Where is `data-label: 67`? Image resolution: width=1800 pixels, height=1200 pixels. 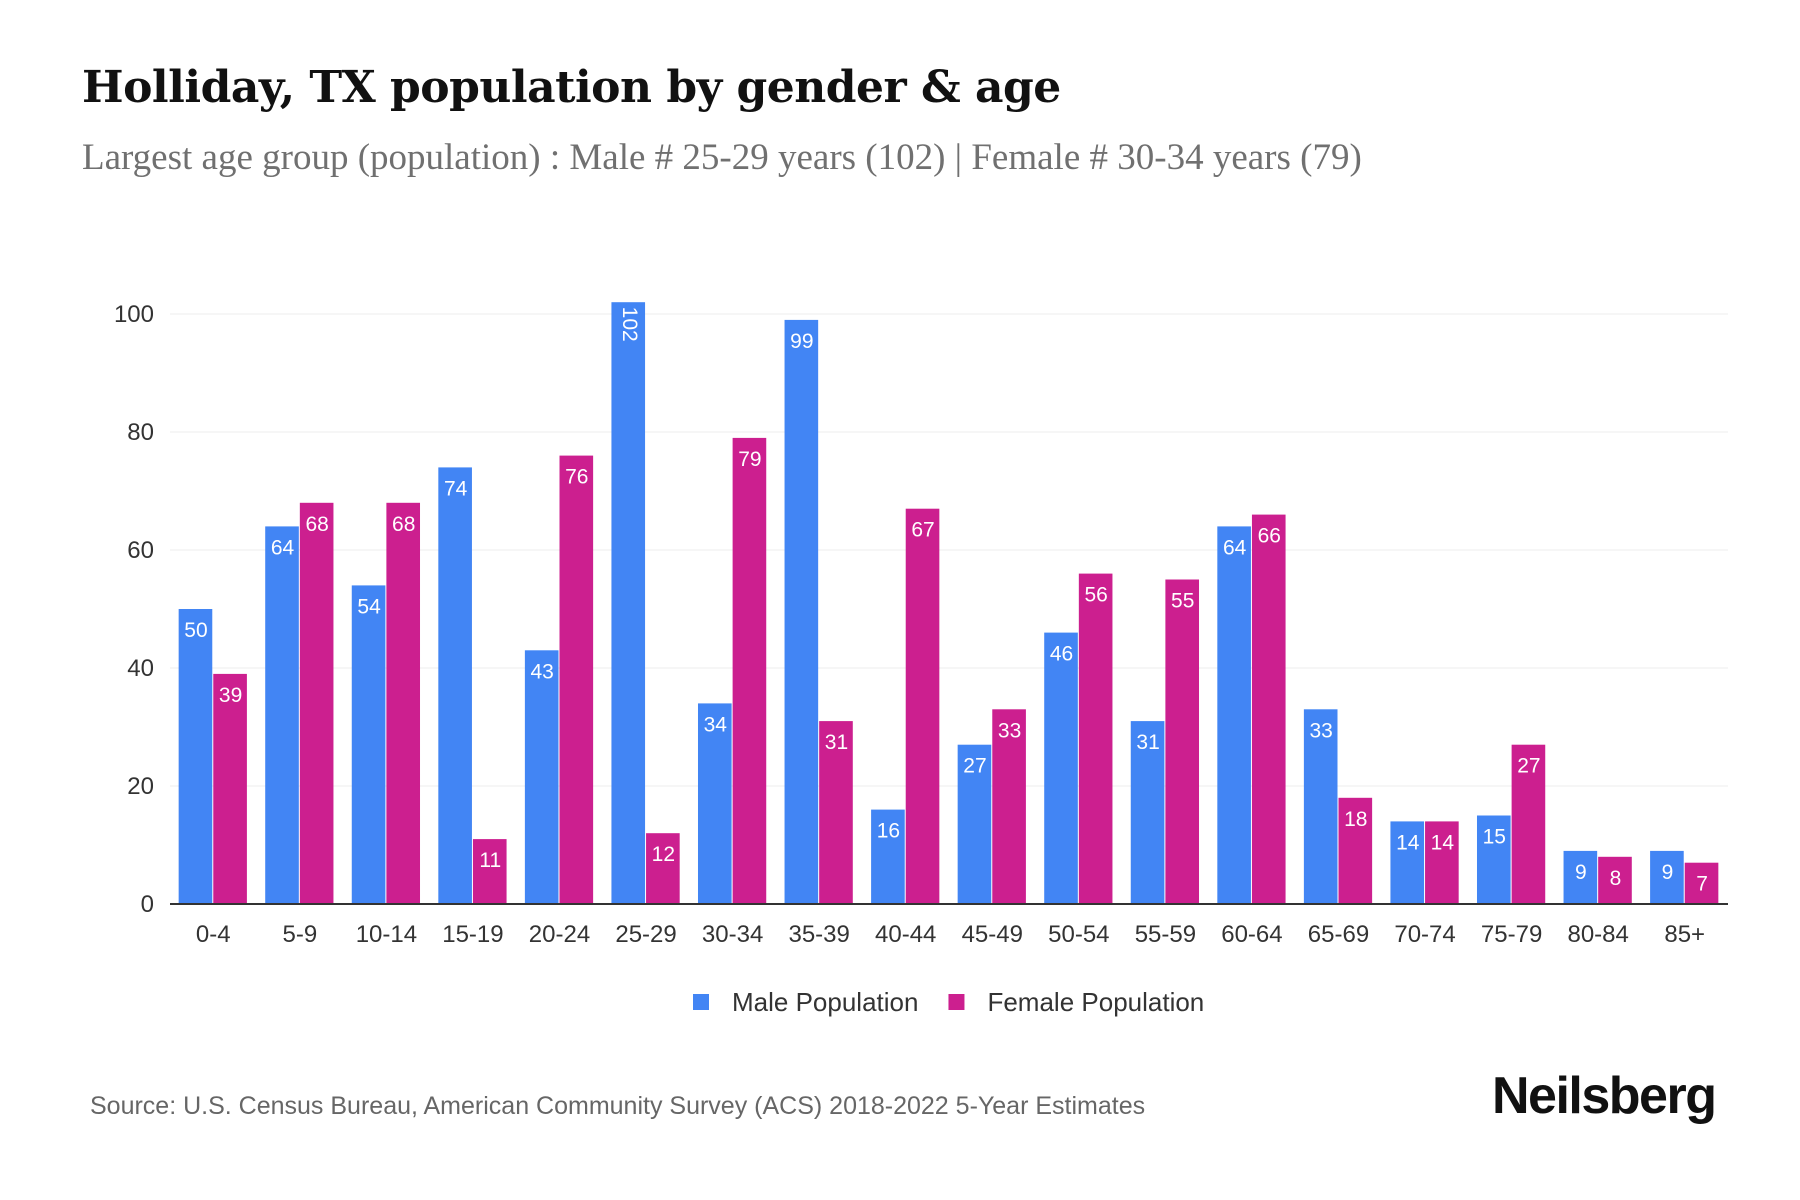
data-label: 67 is located at coordinates (922, 530).